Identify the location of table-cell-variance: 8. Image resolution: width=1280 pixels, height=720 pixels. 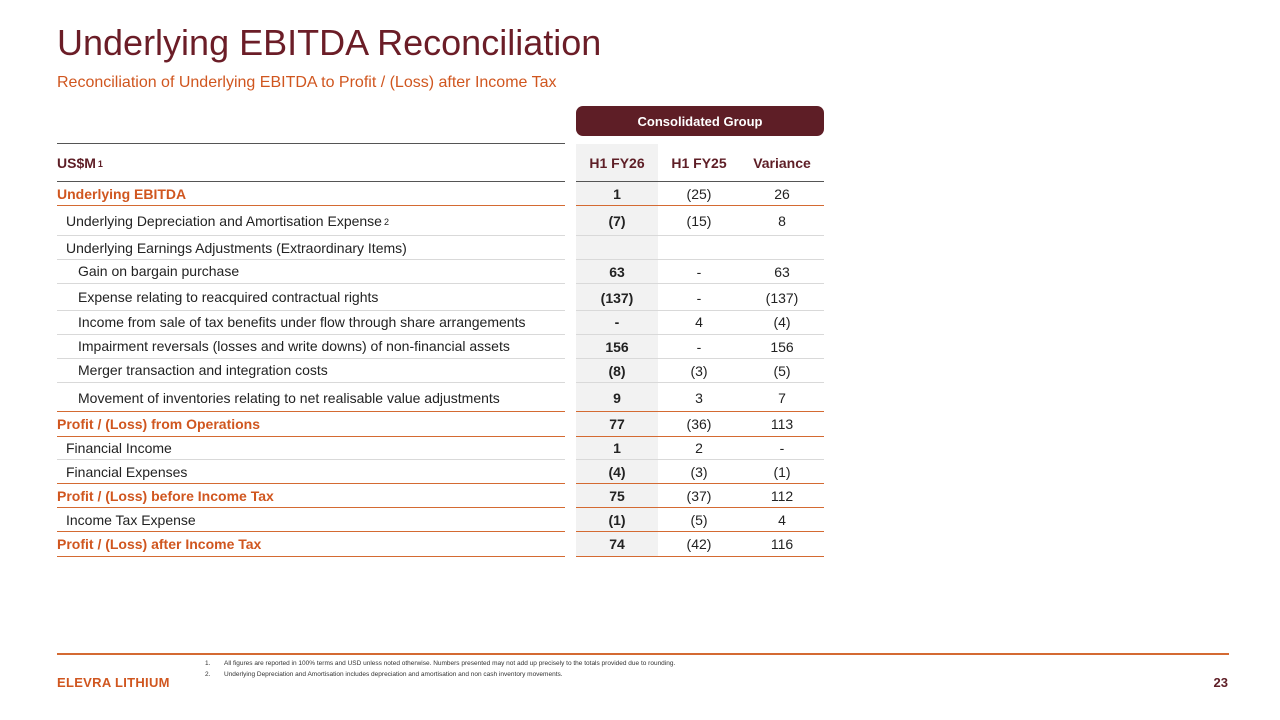
(782, 221).